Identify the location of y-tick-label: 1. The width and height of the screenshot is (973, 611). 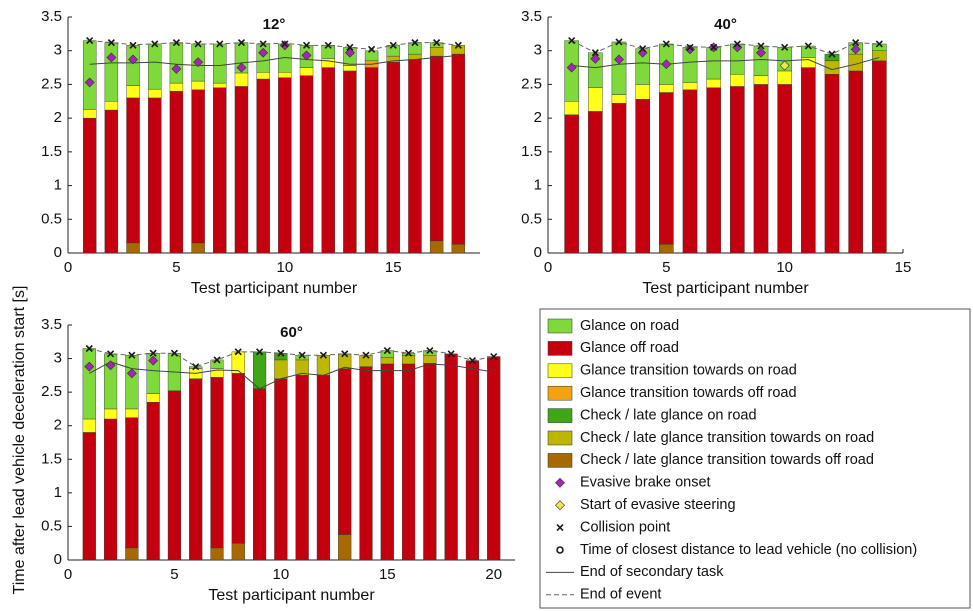
(58, 492).